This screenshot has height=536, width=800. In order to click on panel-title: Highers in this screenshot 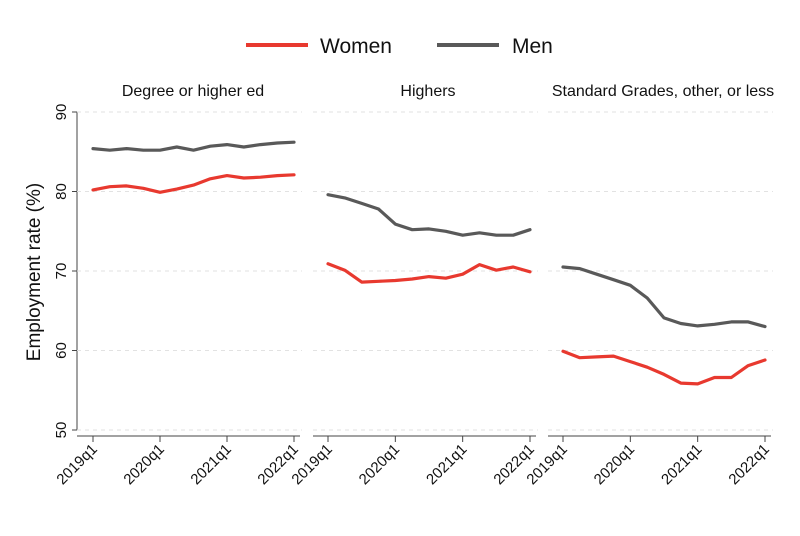, I will do `click(427, 91)`.